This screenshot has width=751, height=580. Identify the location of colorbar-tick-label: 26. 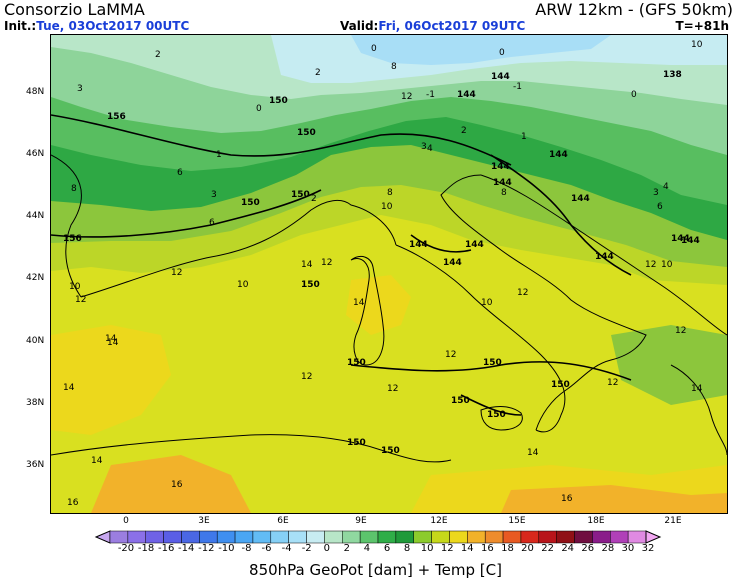
(588, 548).